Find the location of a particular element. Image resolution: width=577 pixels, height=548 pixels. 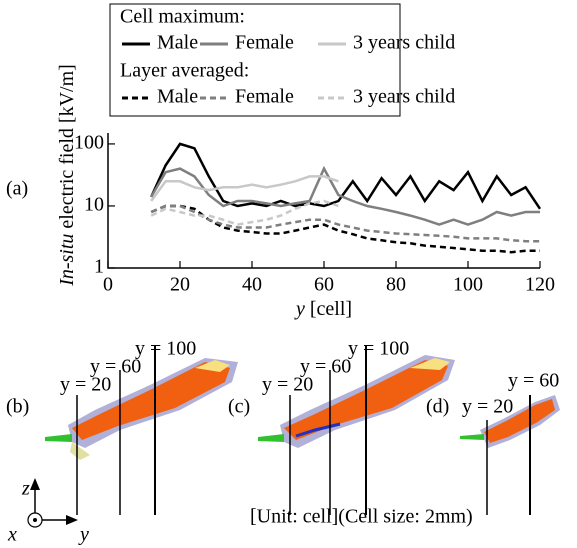

unit-note: [Unit: cell](Cell size: 2mm) is located at coordinates (361, 517).